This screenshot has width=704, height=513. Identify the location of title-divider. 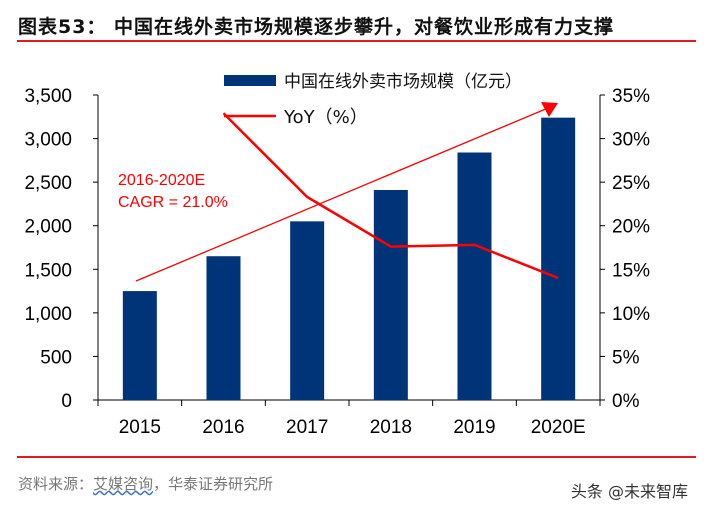
(356, 41).